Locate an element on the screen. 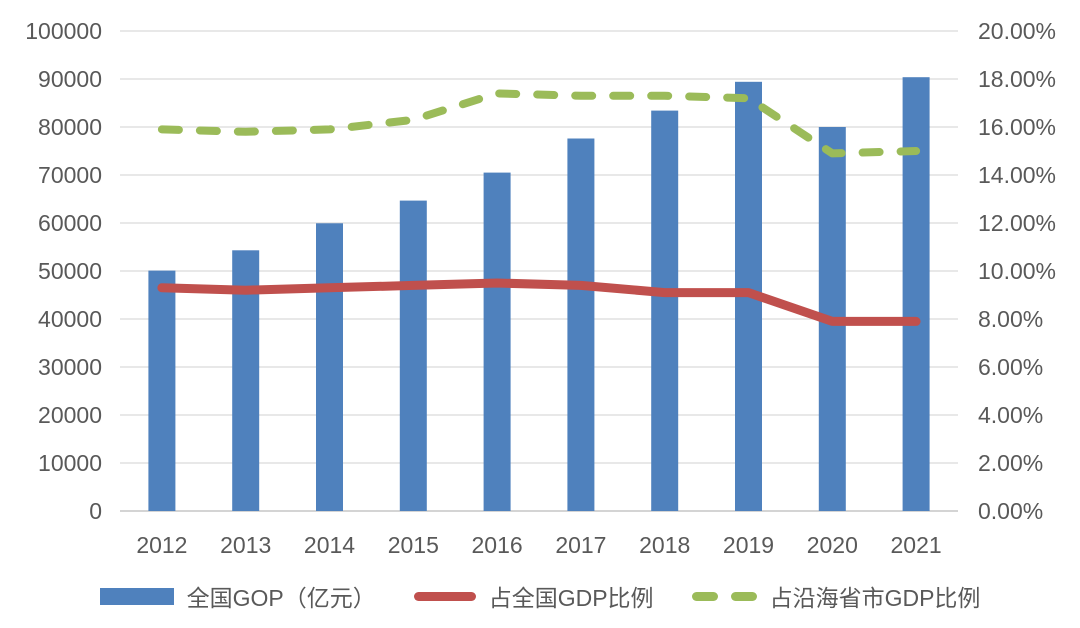 The width and height of the screenshot is (1080, 628). bar-2021 is located at coordinates (916, 294).